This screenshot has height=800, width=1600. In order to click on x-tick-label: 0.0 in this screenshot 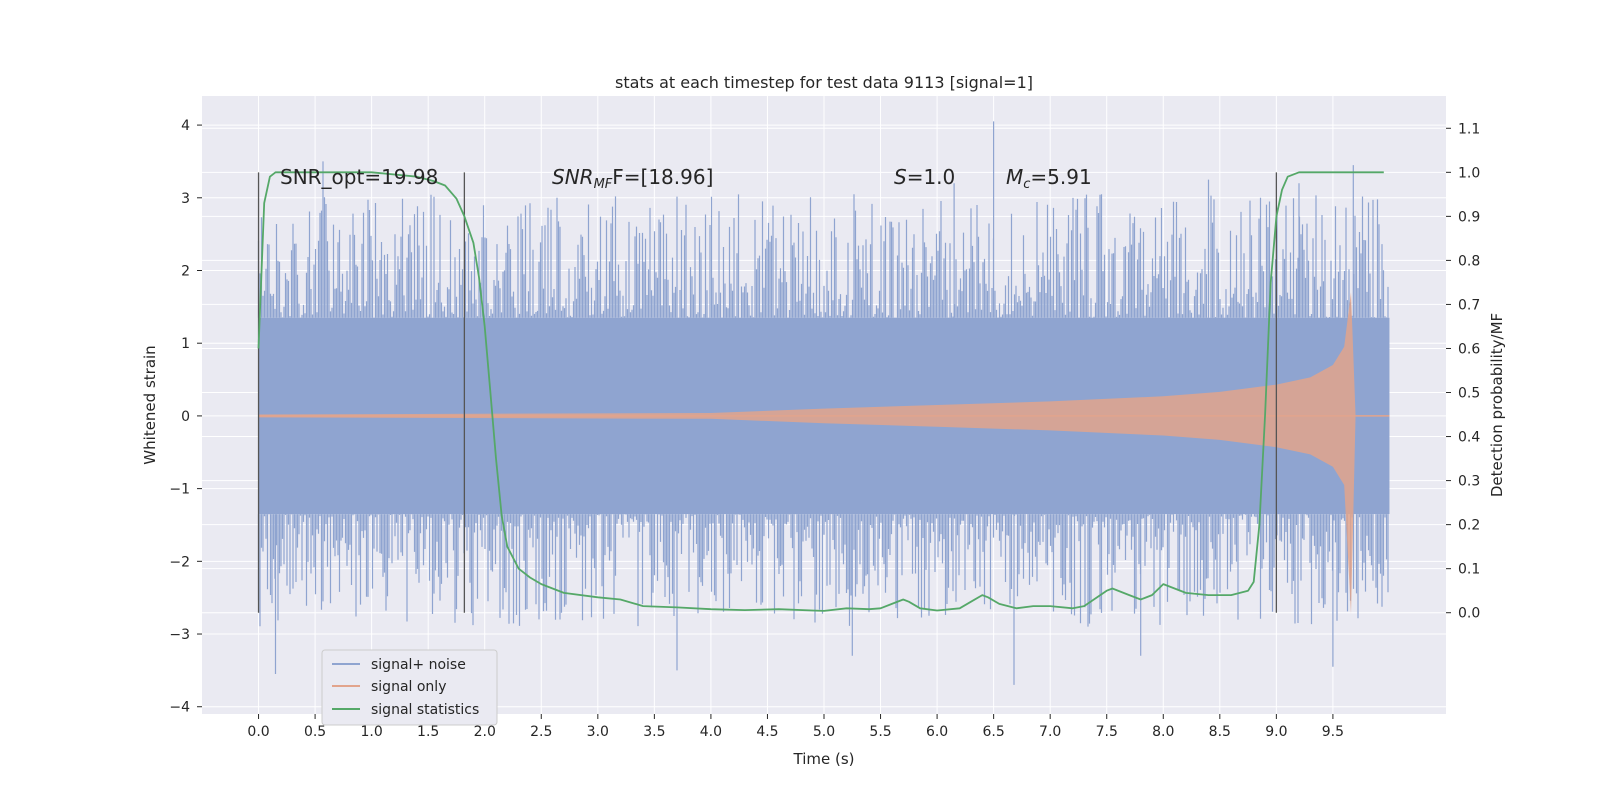, I will do `click(258, 732)`.